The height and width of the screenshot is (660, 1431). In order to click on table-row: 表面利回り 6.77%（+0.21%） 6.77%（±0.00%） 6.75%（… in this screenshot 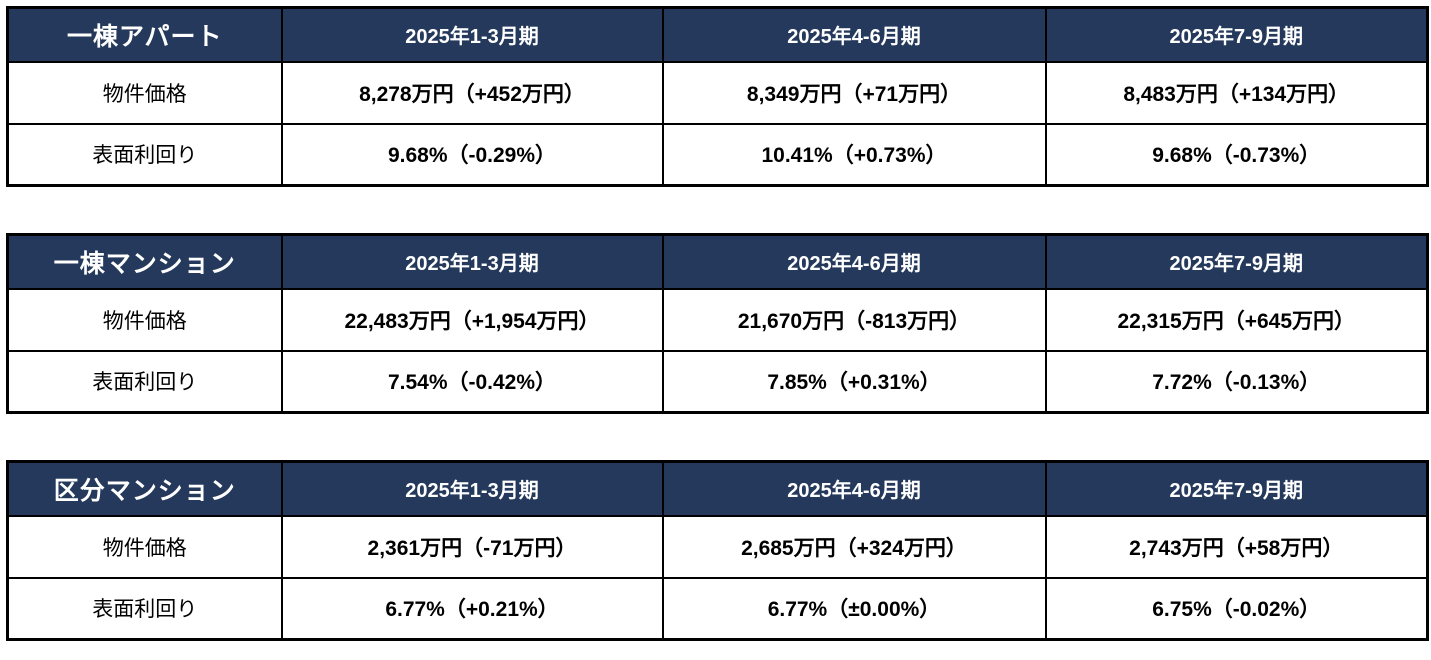, I will do `click(717, 608)`.